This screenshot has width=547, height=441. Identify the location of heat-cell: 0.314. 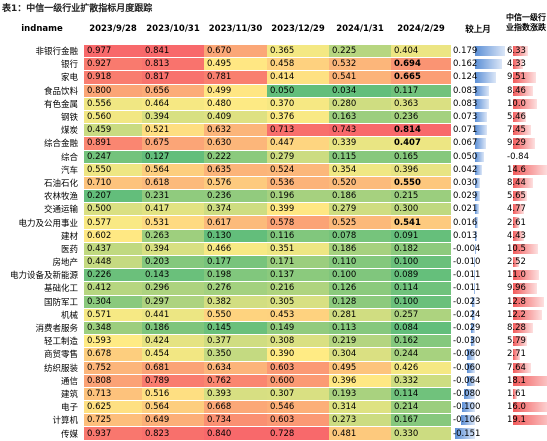
(360, 407).